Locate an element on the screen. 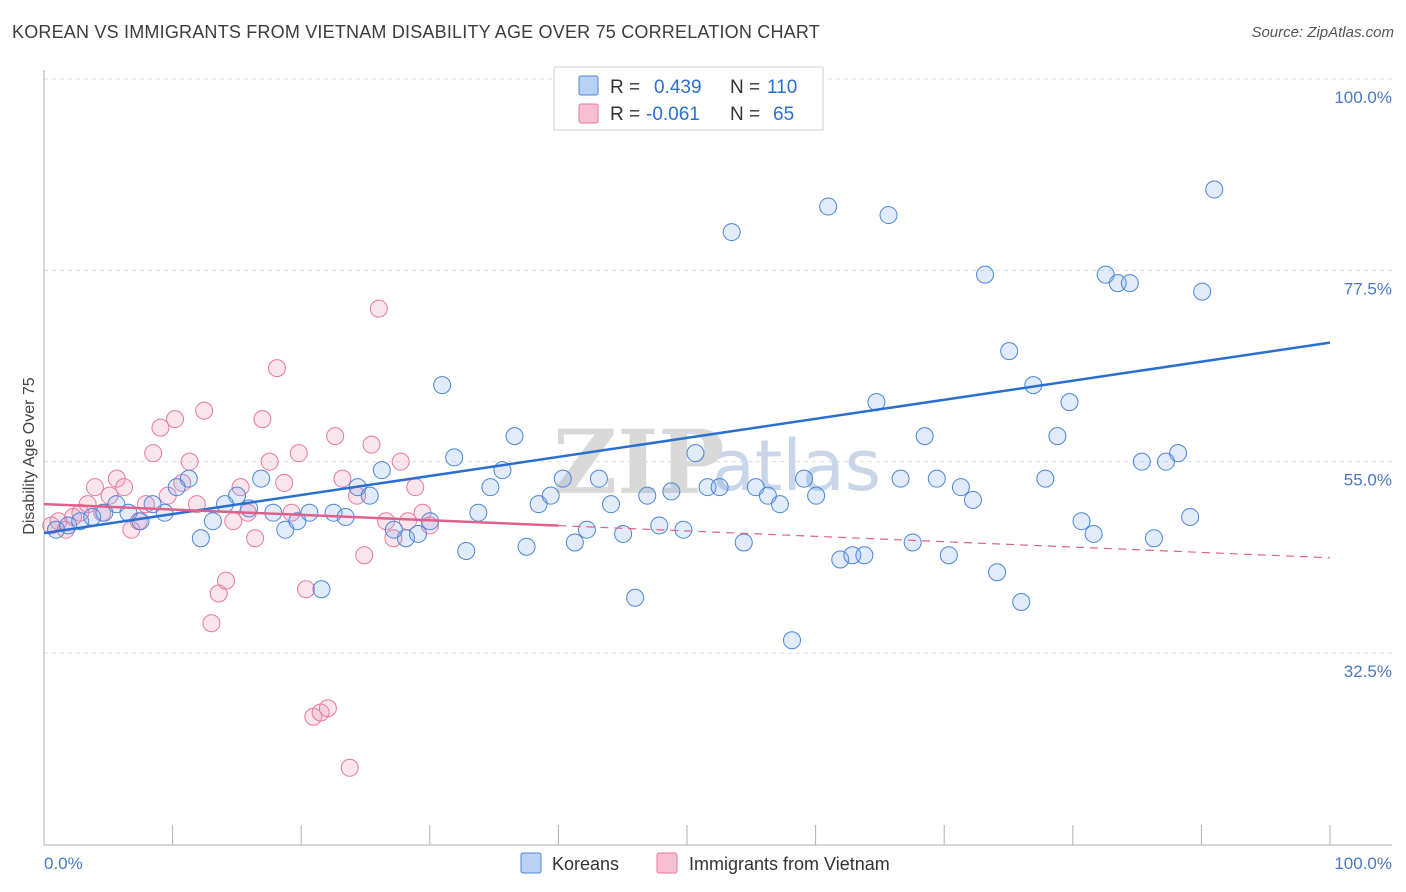  y-tick-label: 32.5% is located at coordinates (1368, 671).